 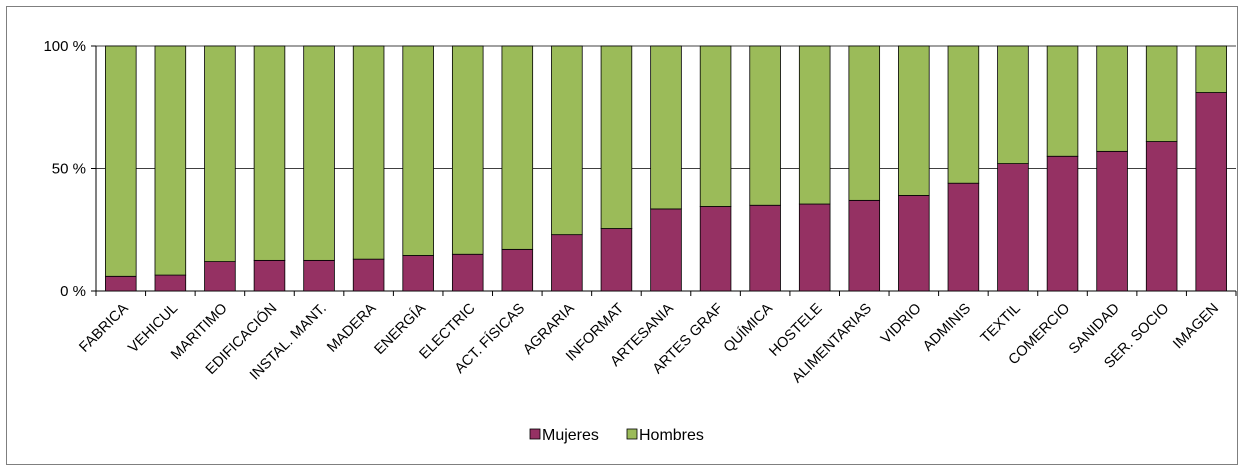 What do you see at coordinates (1001, 324) in the screenshot?
I see `x-category-label: TEXTIL` at bounding box center [1001, 324].